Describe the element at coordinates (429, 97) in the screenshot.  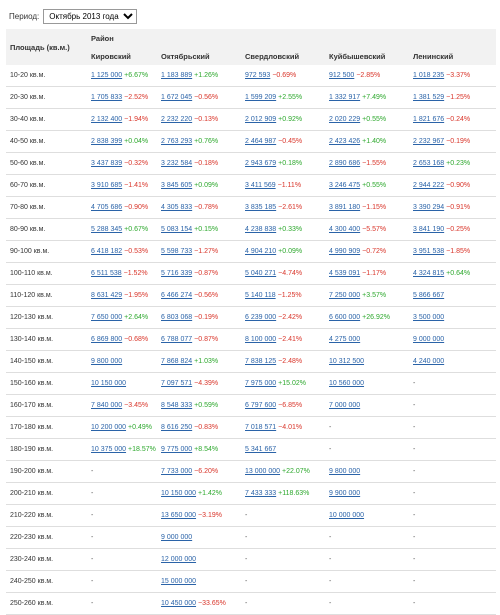
I see `price-link: 1 381 529` at that location.